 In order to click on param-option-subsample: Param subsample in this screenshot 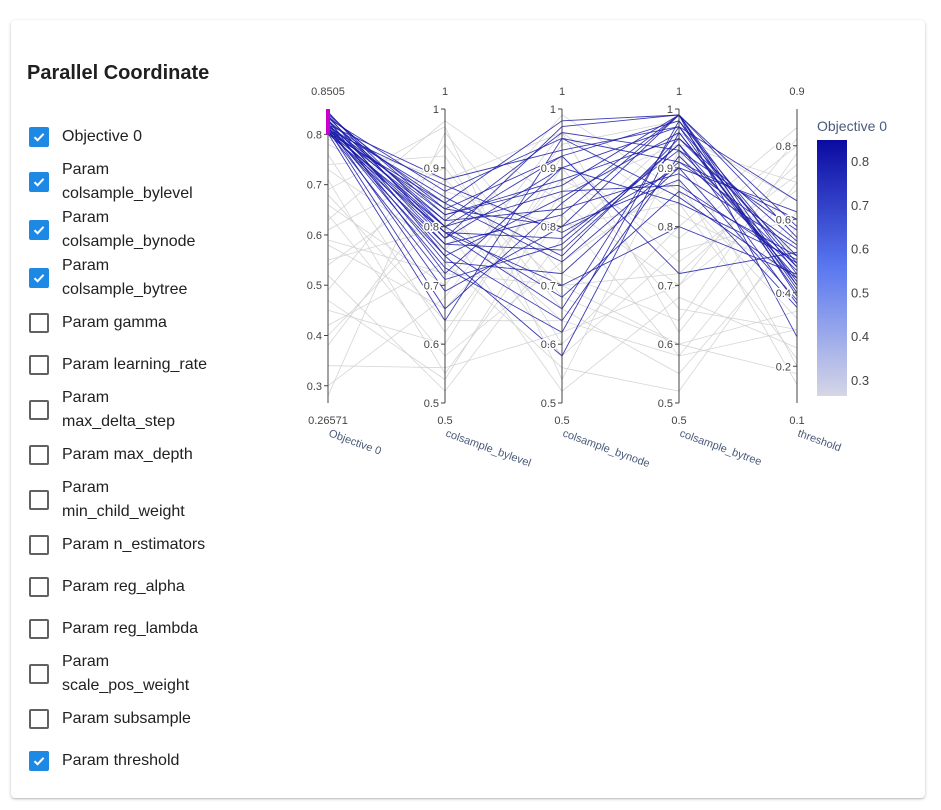, I will do `click(142, 719)`.